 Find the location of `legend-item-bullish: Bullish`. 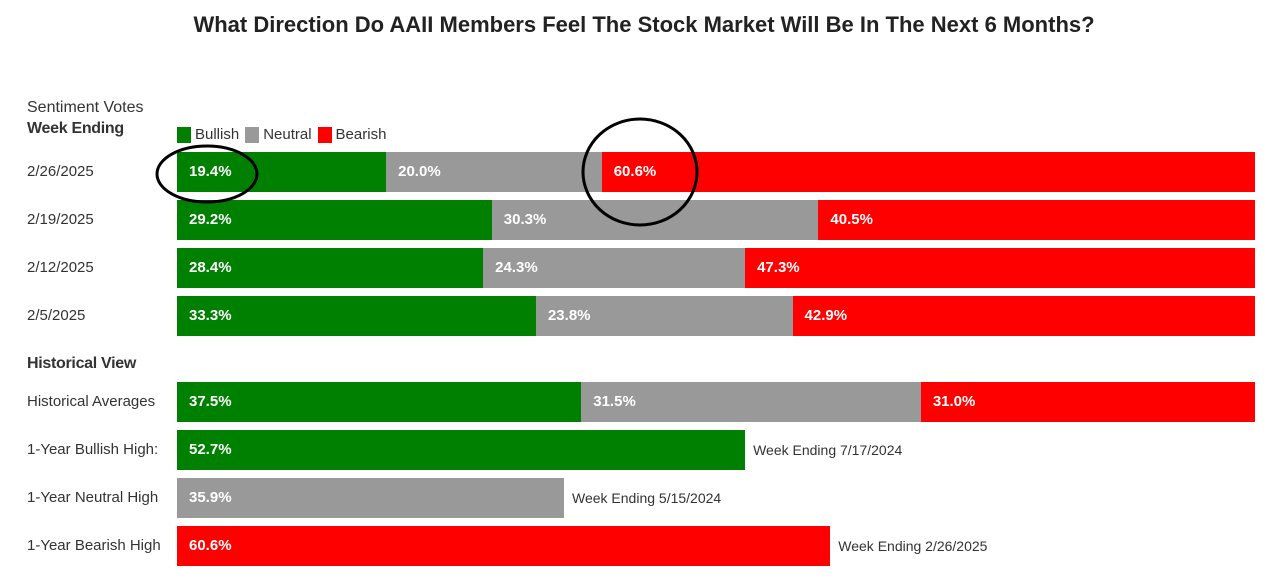

legend-item-bullish: Bullish is located at coordinates (208, 134).